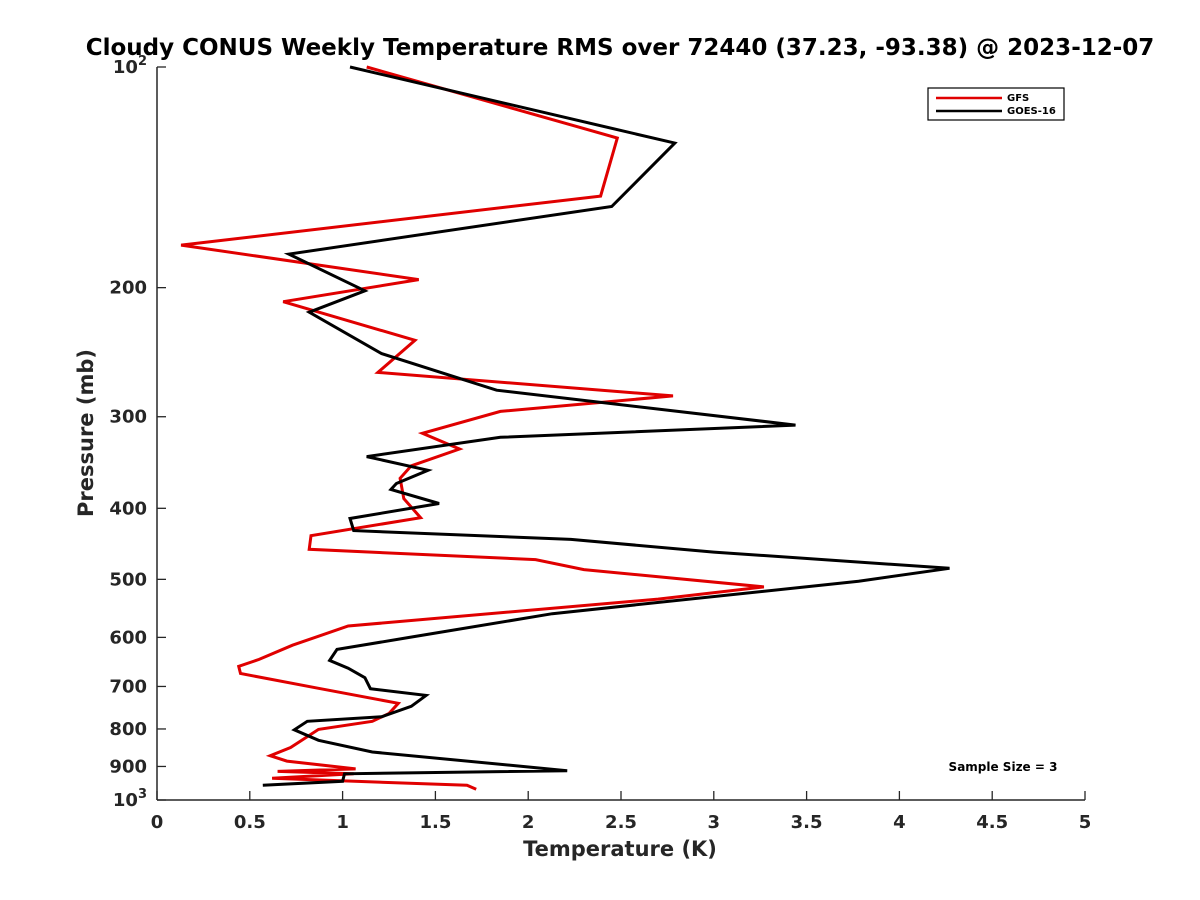 This screenshot has width=1200, height=900. I want to click on y-axis-label: Pressure (mb), so click(86, 433).